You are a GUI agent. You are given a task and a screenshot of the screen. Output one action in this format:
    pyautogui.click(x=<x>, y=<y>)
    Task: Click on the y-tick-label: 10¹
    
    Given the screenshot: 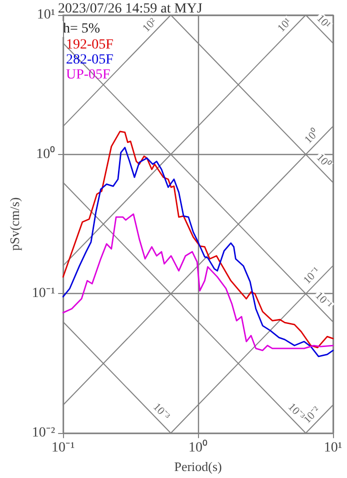 What is the action you would take?
    pyautogui.click(x=46, y=15)
    